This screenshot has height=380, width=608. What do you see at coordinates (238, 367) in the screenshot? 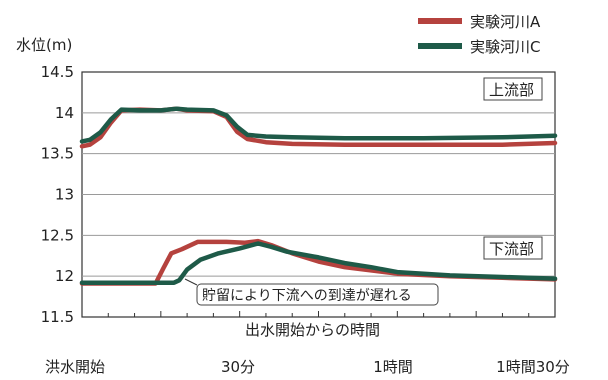
I see `x-tick-label: 30分` at bounding box center [238, 367].